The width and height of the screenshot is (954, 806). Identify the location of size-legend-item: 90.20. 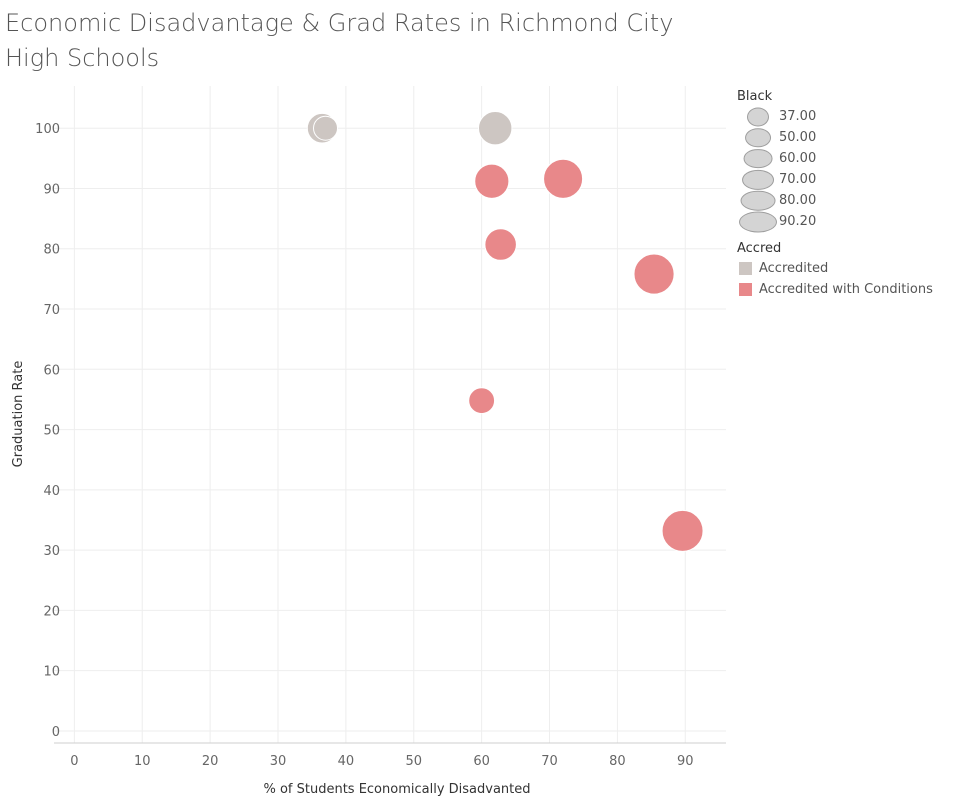
(844, 221).